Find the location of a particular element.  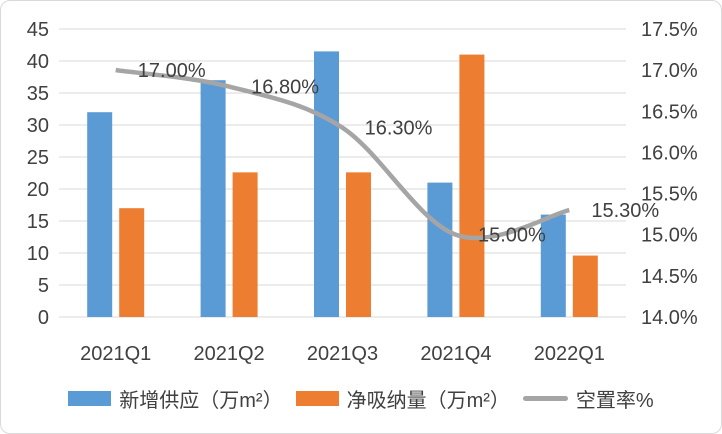

bar-net-absorption-2021q3 is located at coordinates (358, 244).